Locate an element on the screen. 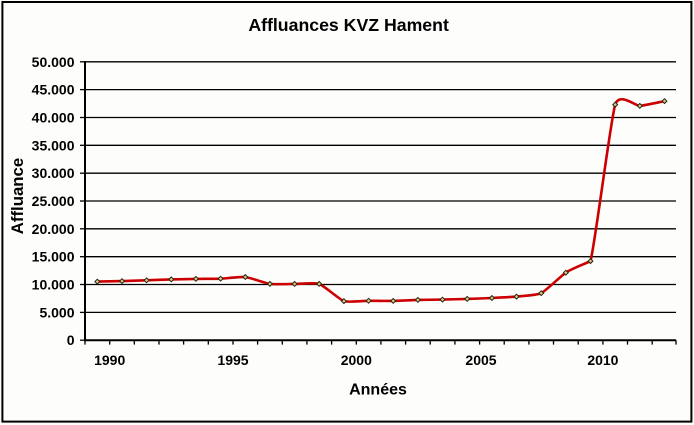 The image size is (694, 425). svg-text: 2005 is located at coordinates (480, 360).